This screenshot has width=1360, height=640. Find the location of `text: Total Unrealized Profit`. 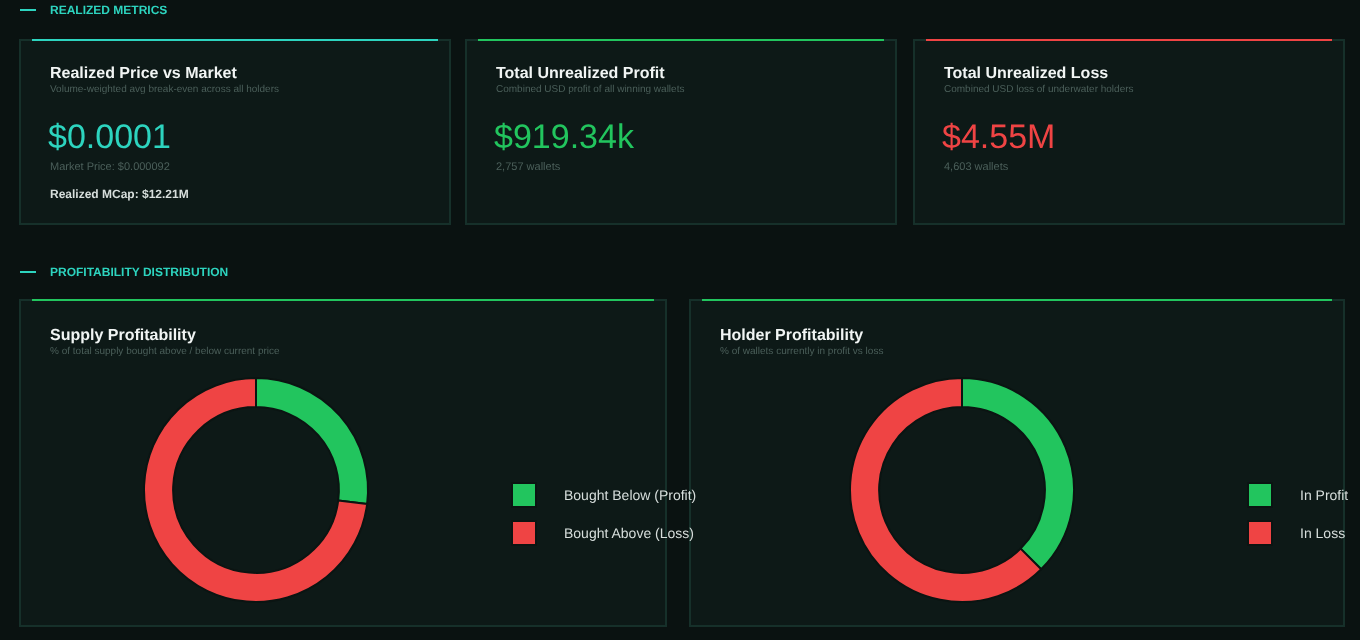

text: Total Unrealized Profit is located at coordinates (581, 73).